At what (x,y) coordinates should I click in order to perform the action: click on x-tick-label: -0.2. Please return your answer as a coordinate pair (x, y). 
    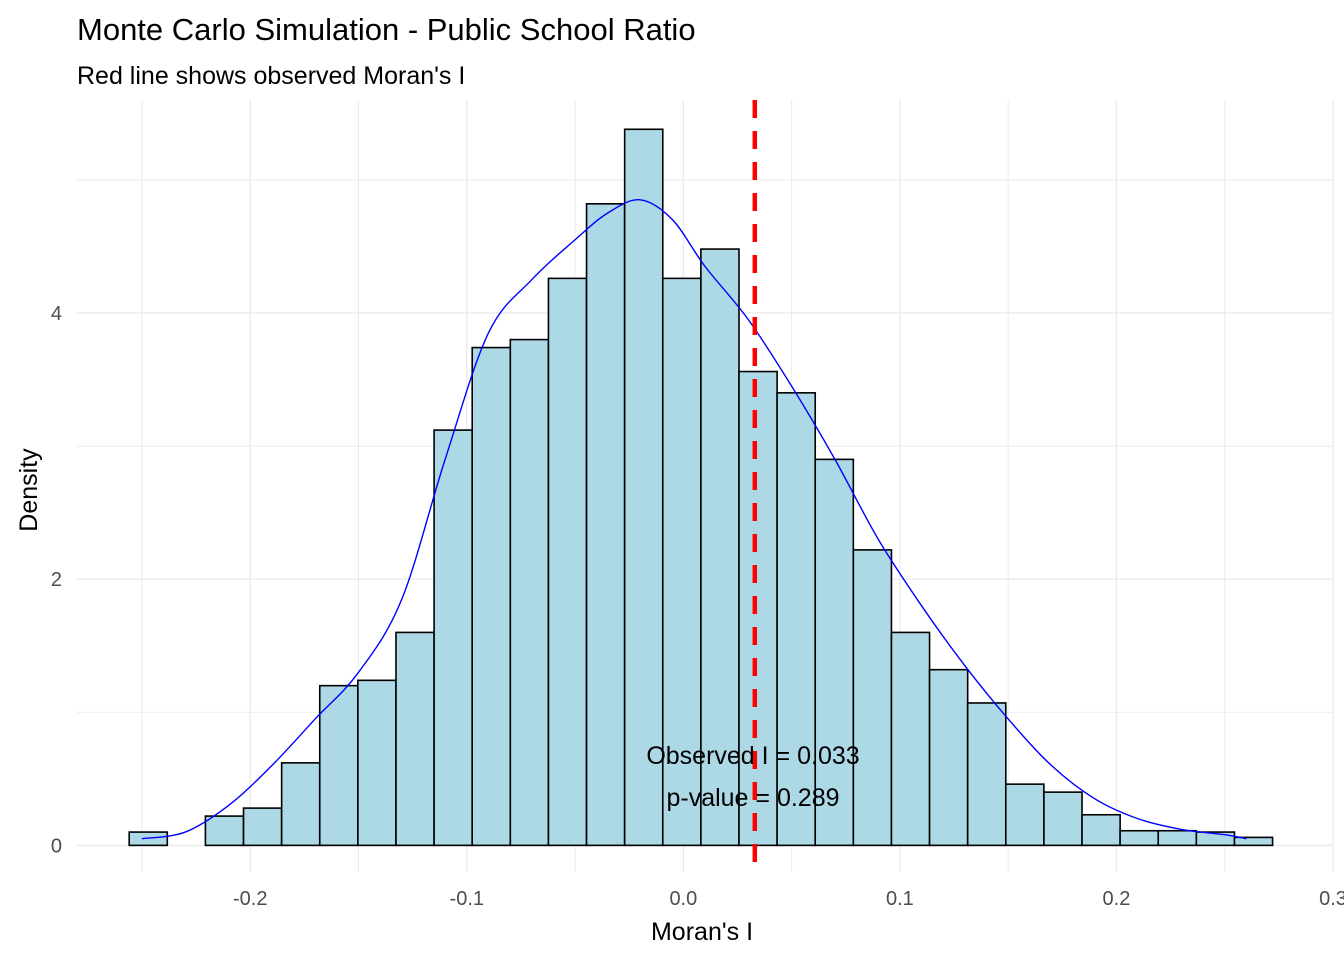
    Looking at the image, I should click on (250, 899).